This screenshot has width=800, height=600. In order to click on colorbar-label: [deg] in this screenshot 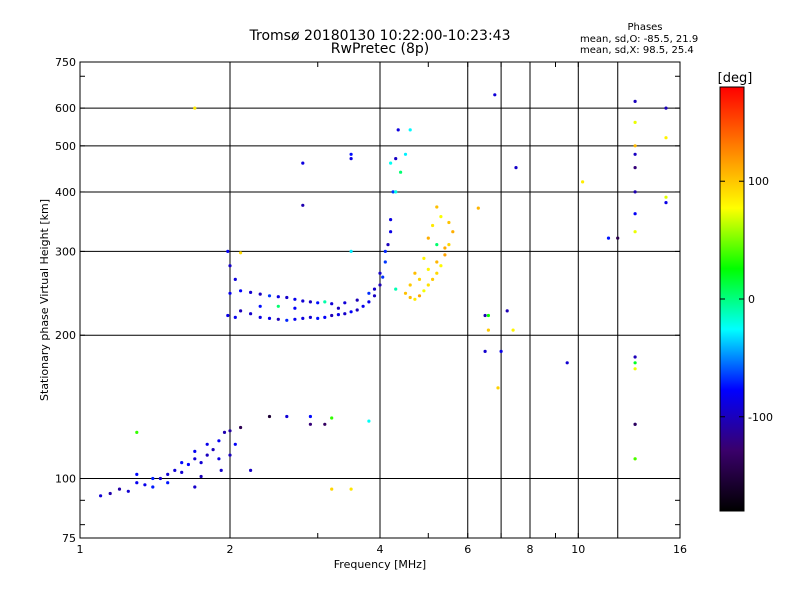, I will do `click(735, 78)`.